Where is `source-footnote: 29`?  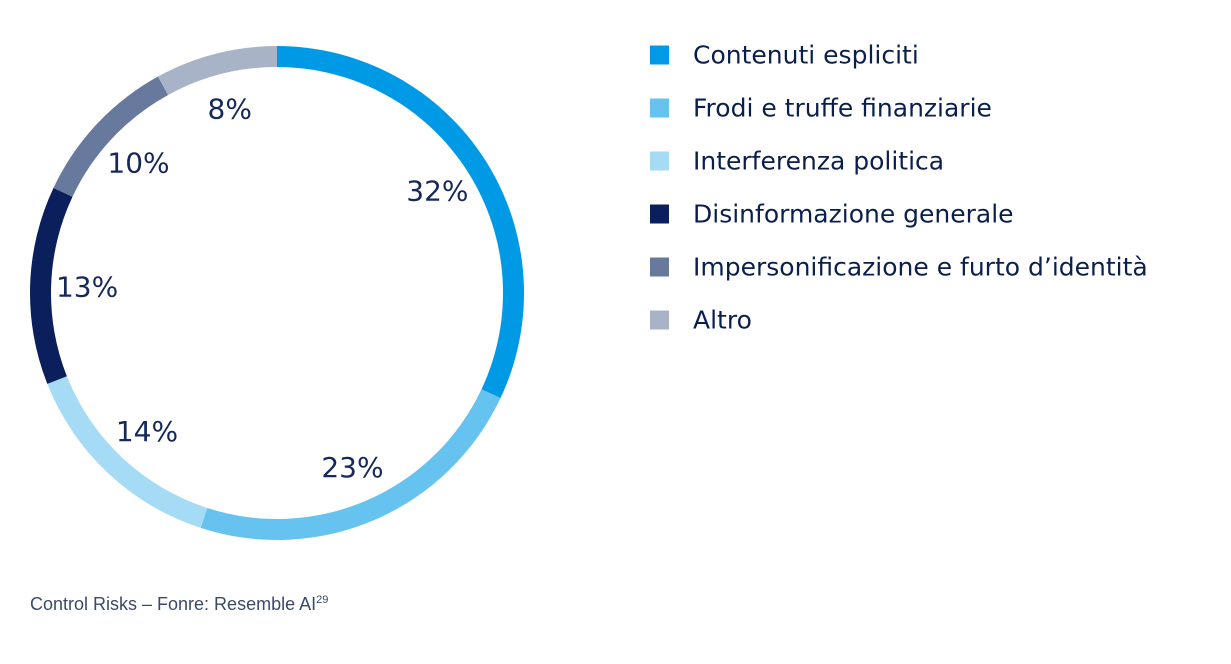
source-footnote: 29 is located at coordinates (322, 600).